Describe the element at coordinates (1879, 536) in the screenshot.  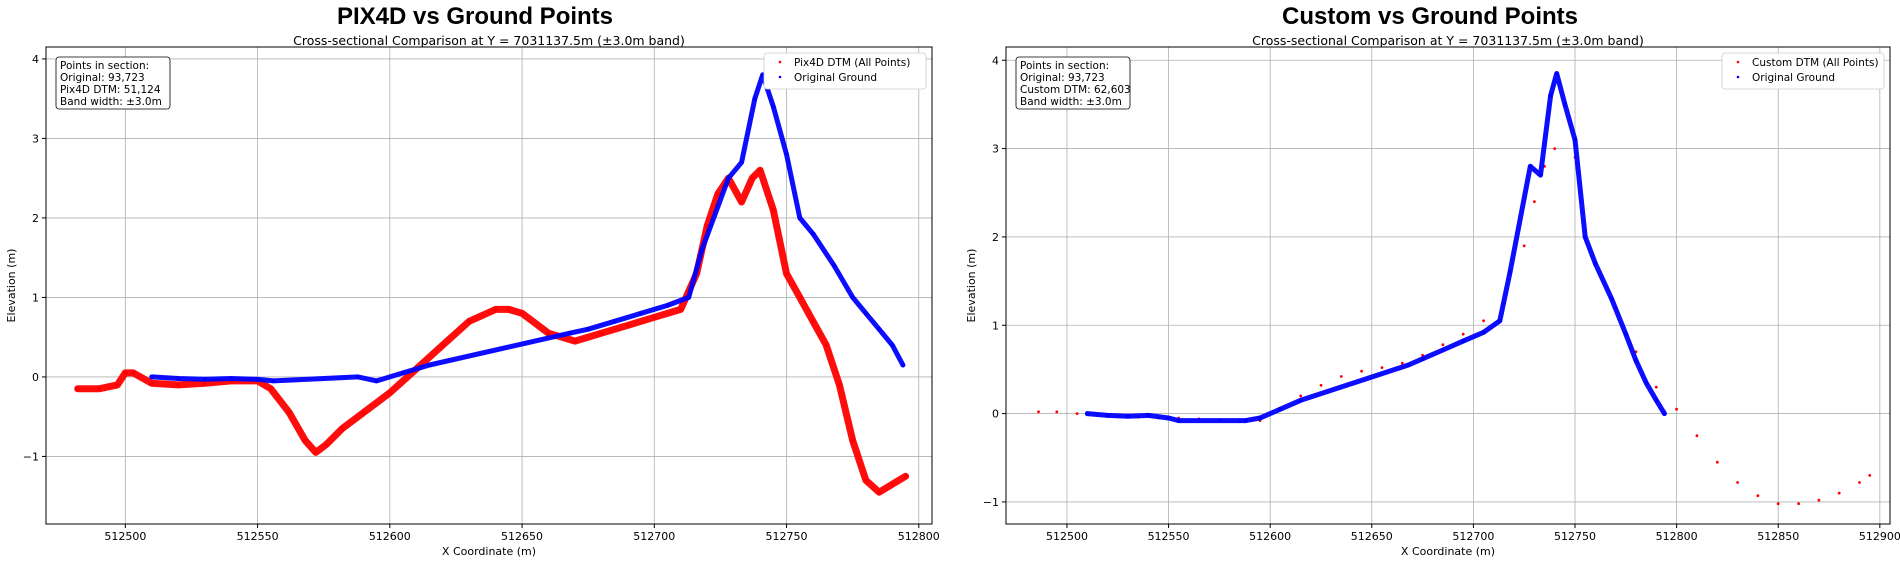
I see `x-tick-label: 512900` at that location.